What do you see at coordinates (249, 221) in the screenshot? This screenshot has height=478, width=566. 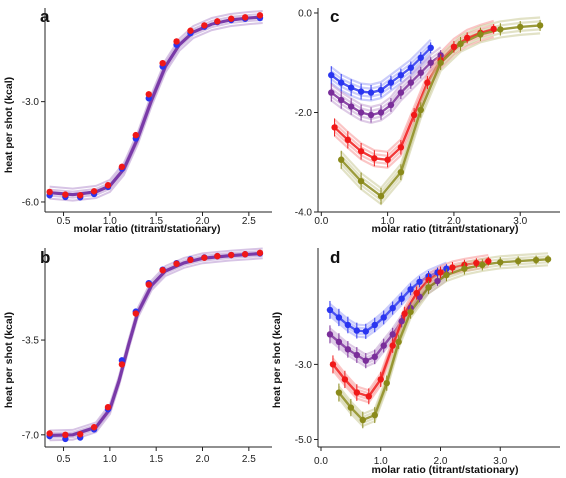 I see `x-tick-label: 2.5` at bounding box center [249, 221].